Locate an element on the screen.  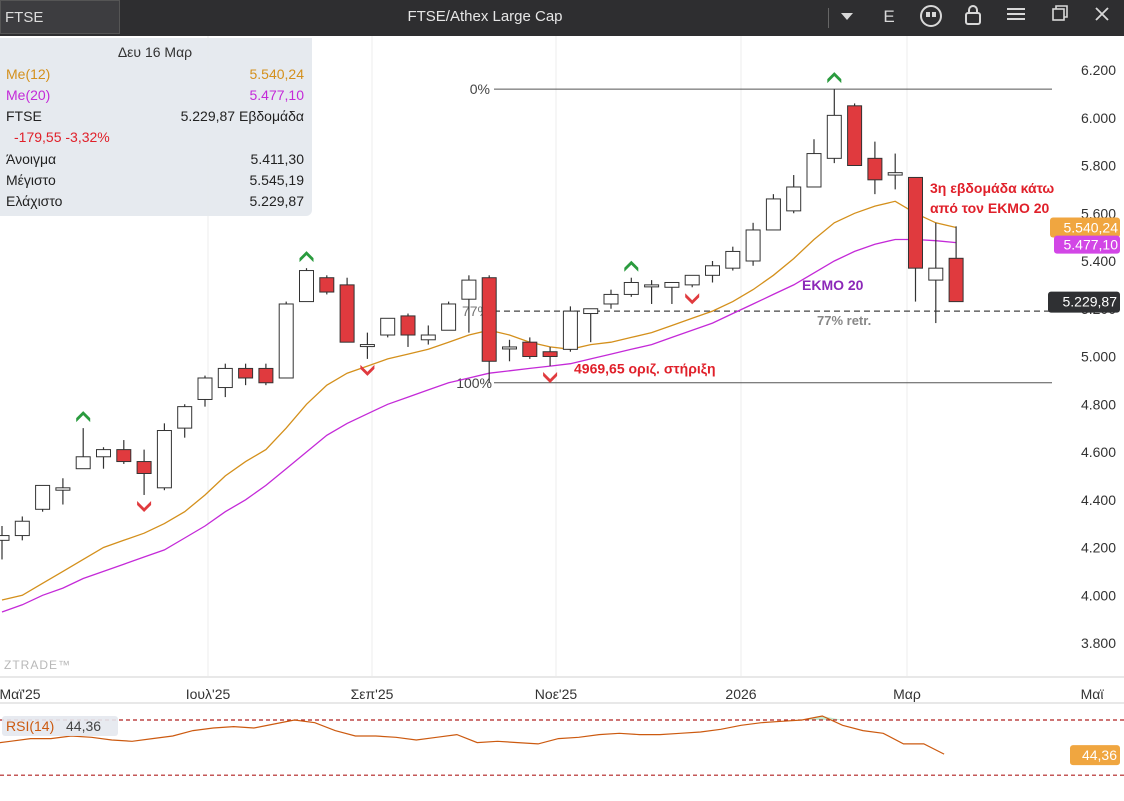
symbol-input: FTSE is located at coordinates (60, 17).